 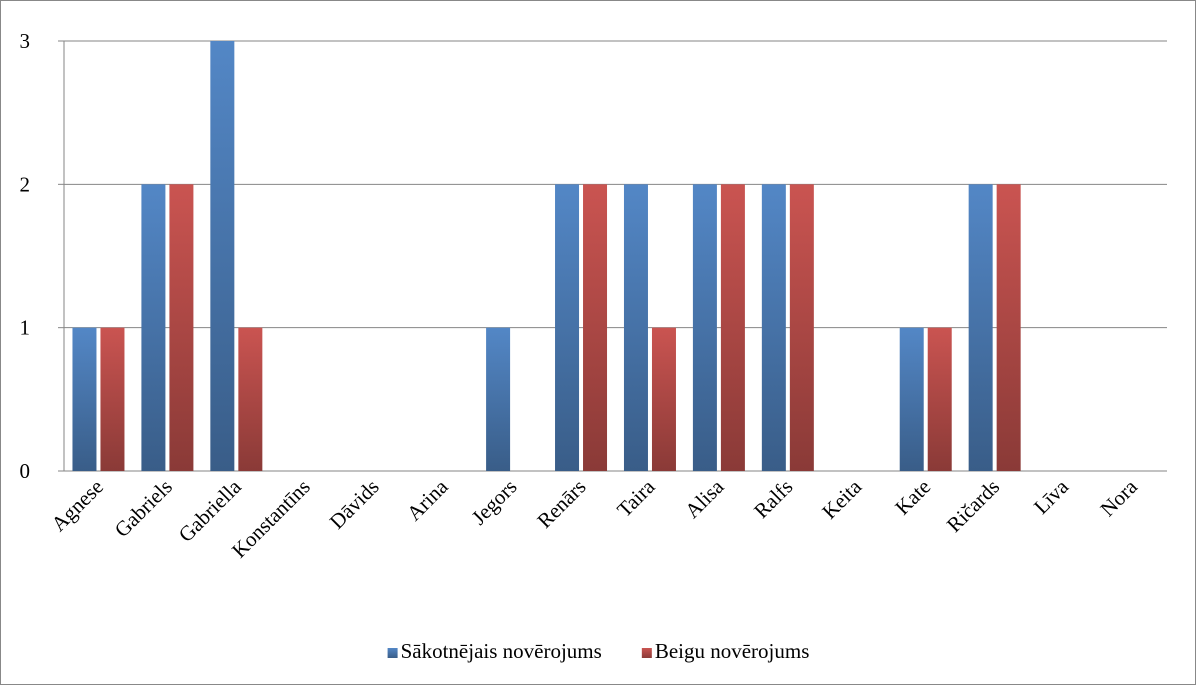 What do you see at coordinates (732, 651) in the screenshot?
I see `legend-label: Beigu novērojums` at bounding box center [732, 651].